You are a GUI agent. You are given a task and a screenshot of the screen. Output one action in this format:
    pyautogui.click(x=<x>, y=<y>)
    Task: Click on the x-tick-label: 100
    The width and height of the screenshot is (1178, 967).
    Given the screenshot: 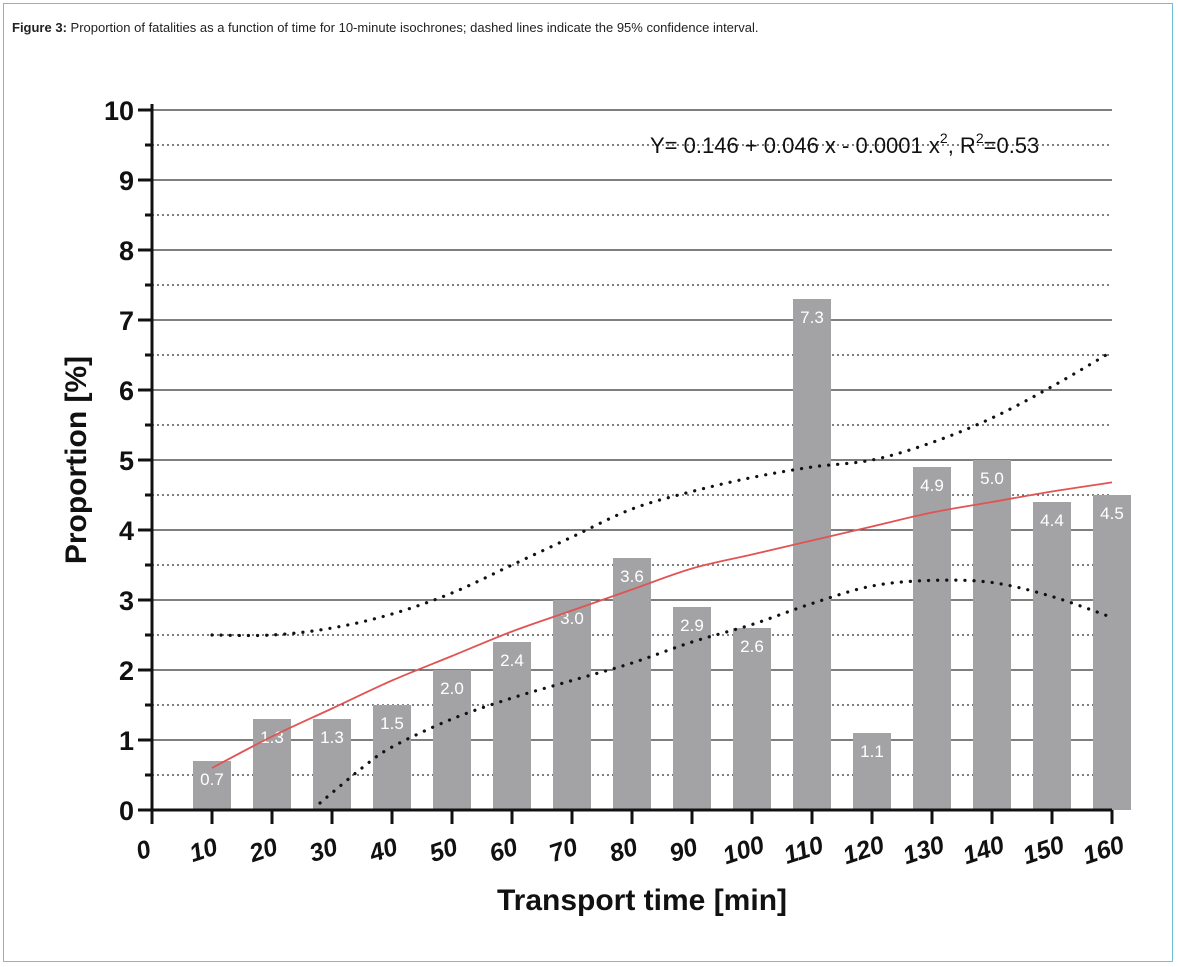 What is the action you would take?
    pyautogui.click(x=743, y=851)
    